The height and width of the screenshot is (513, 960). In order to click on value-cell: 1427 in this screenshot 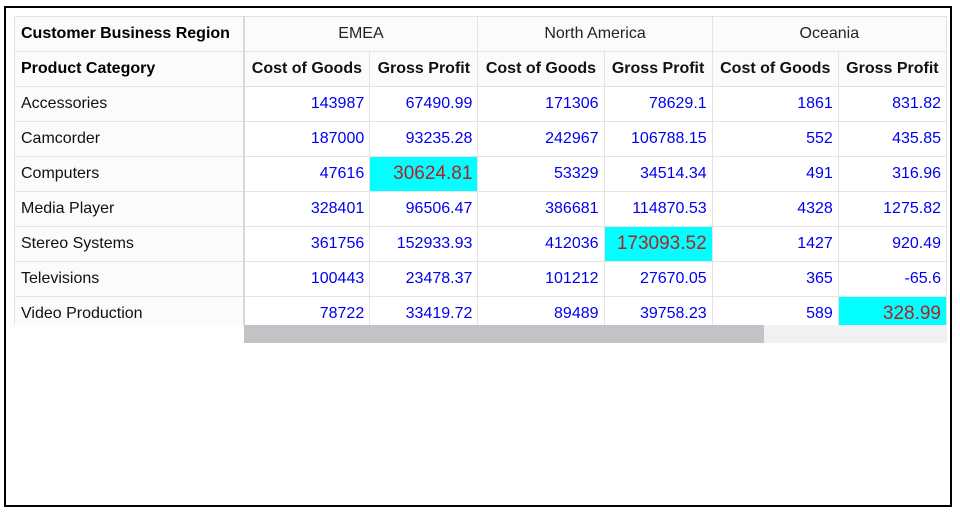, I will do `click(775, 244)`.